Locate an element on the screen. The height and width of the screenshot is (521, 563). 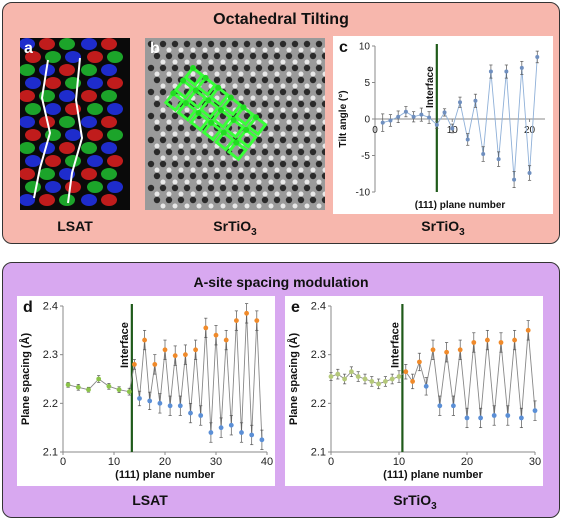
x-axis-label: (111) plane number is located at coordinates (165, 475).